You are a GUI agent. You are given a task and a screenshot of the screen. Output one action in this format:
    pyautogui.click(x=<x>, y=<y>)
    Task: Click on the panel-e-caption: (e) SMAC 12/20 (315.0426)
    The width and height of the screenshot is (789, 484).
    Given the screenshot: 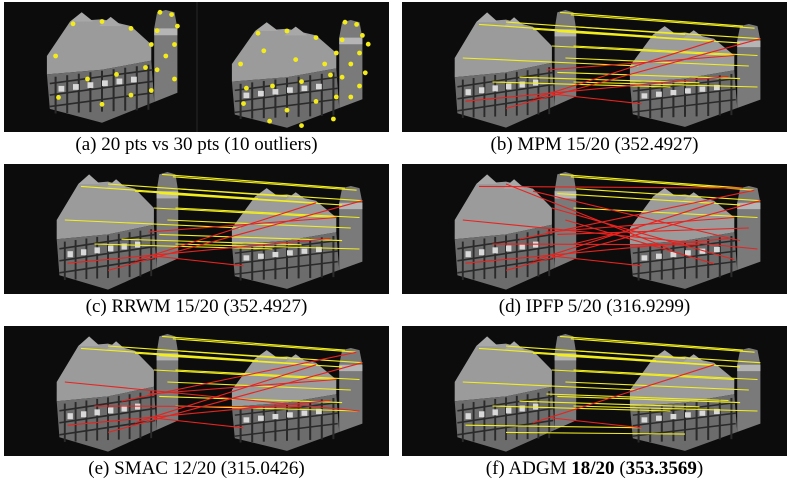 What is the action you would take?
    pyautogui.click(x=196, y=468)
    